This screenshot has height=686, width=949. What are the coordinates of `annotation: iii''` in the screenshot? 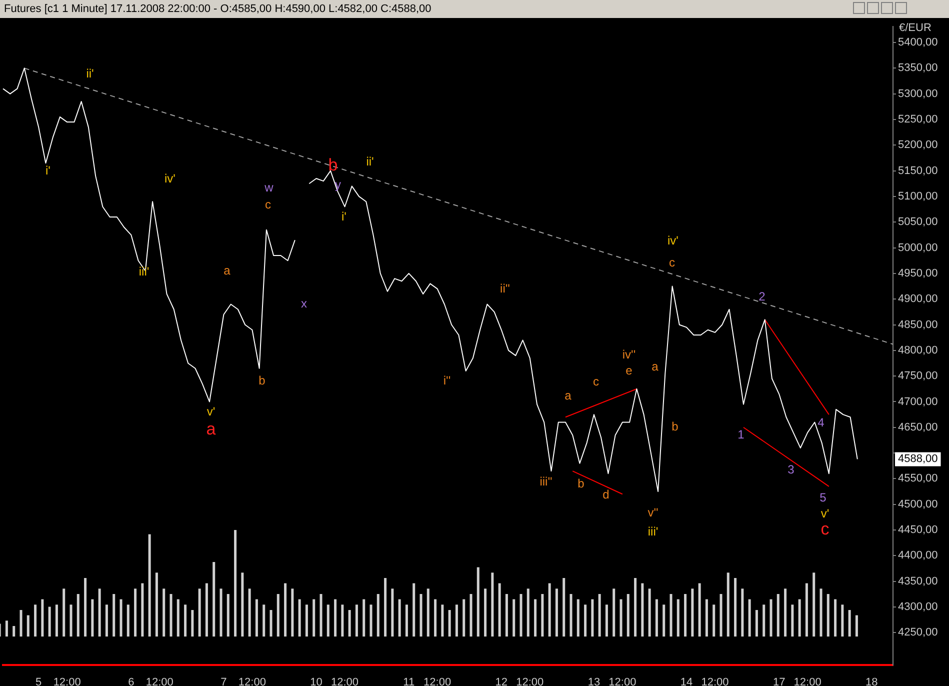 It's located at (546, 481).